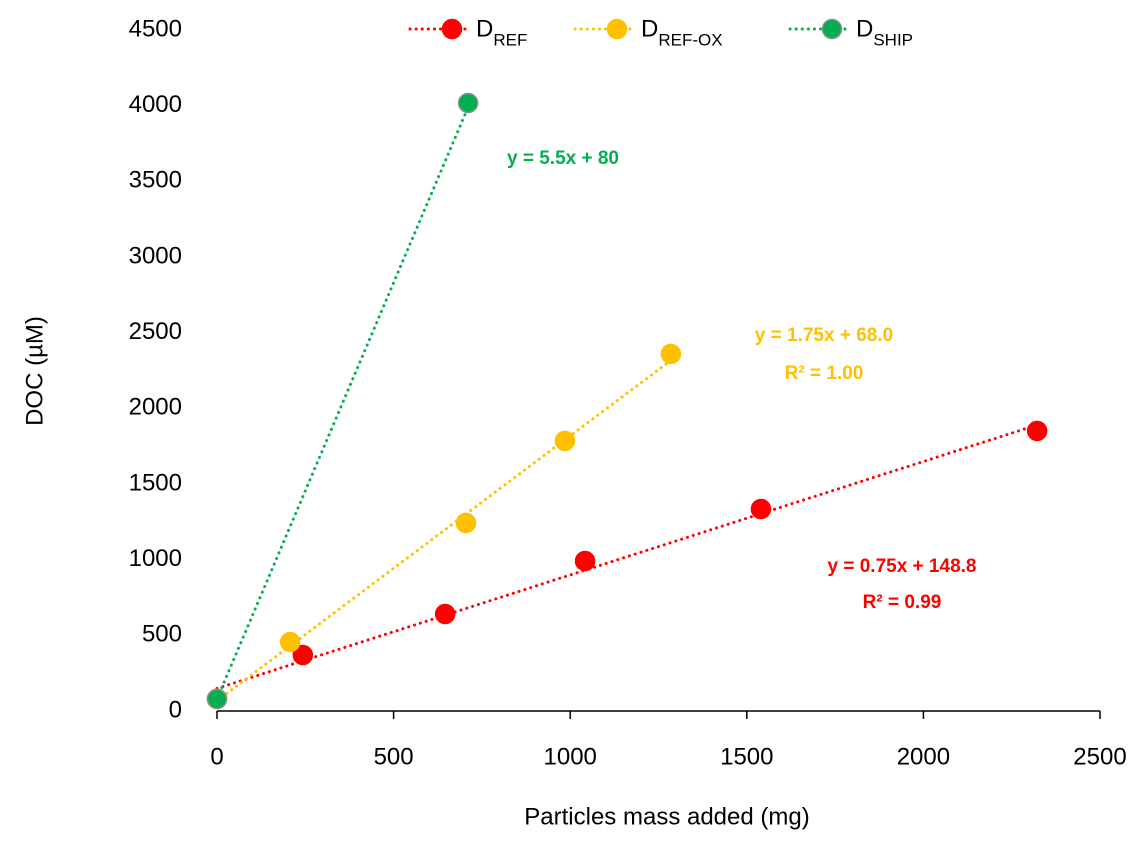  What do you see at coordinates (893, 39) in the screenshot?
I see `legend-subscript: SHIP` at bounding box center [893, 39].